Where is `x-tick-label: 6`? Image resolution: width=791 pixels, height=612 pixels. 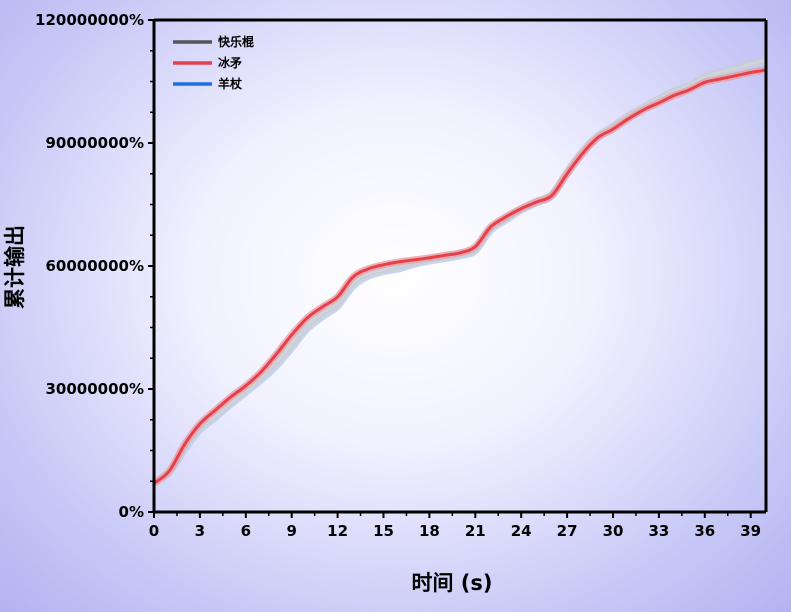
x-tick-label: 6 is located at coordinates (246, 531).